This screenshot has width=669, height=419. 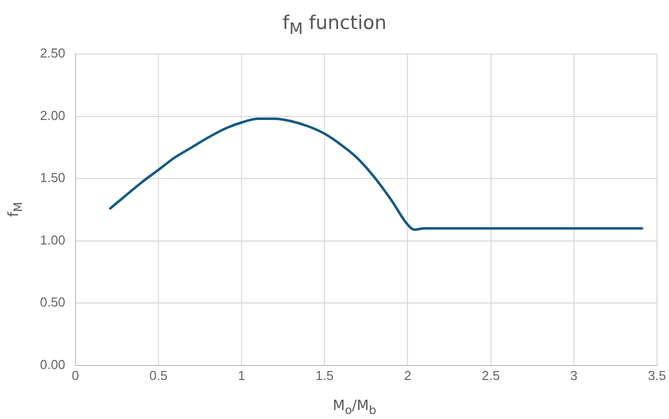 What do you see at coordinates (408, 375) in the screenshot?
I see `x-tick-label: 2` at bounding box center [408, 375].